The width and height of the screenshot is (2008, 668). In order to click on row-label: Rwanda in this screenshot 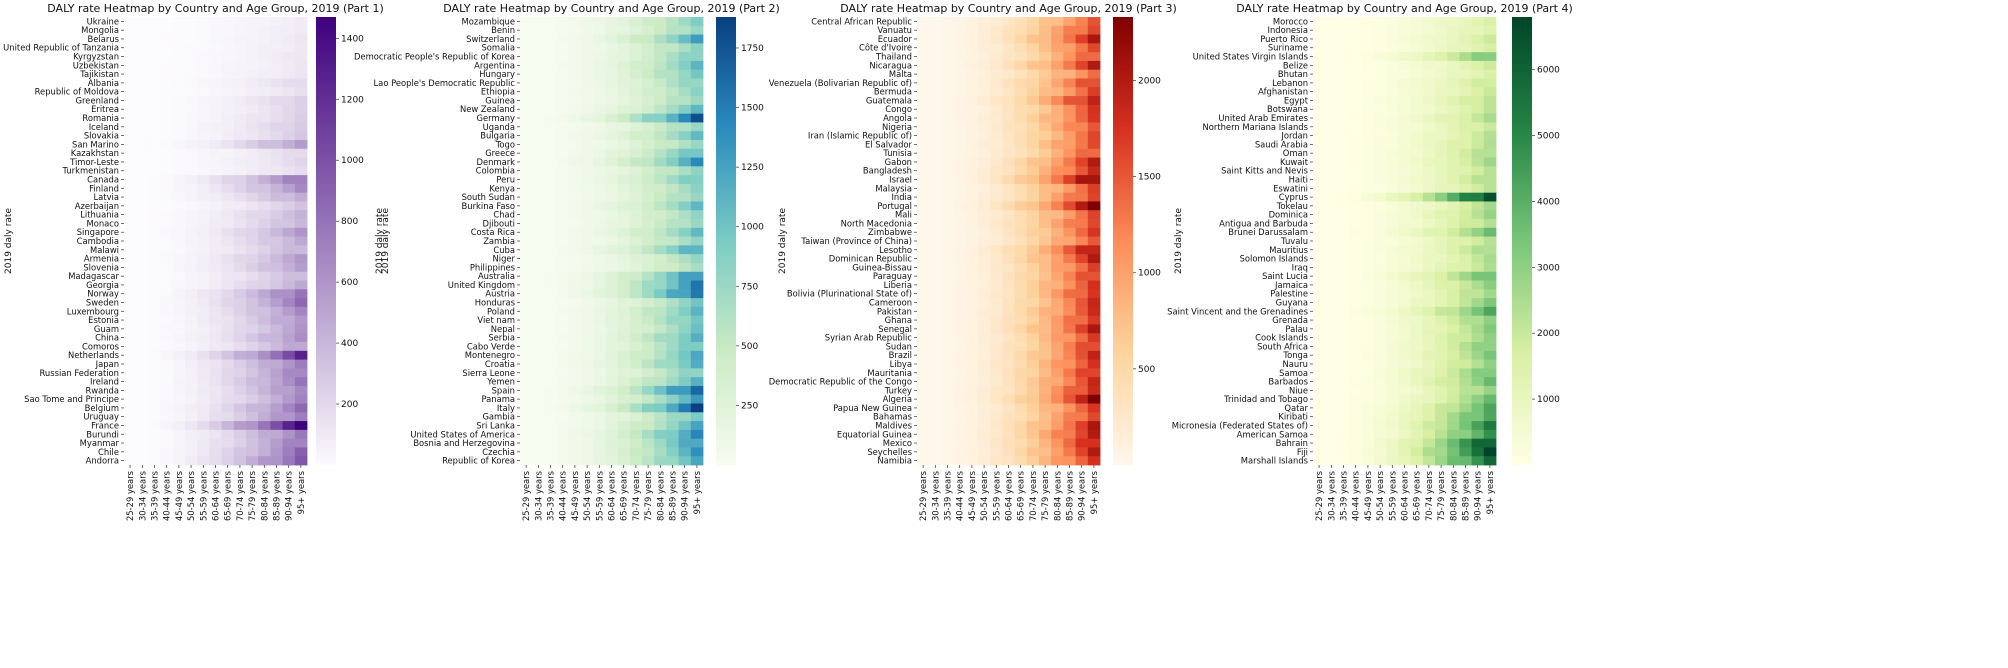, I will do `click(102, 390)`.